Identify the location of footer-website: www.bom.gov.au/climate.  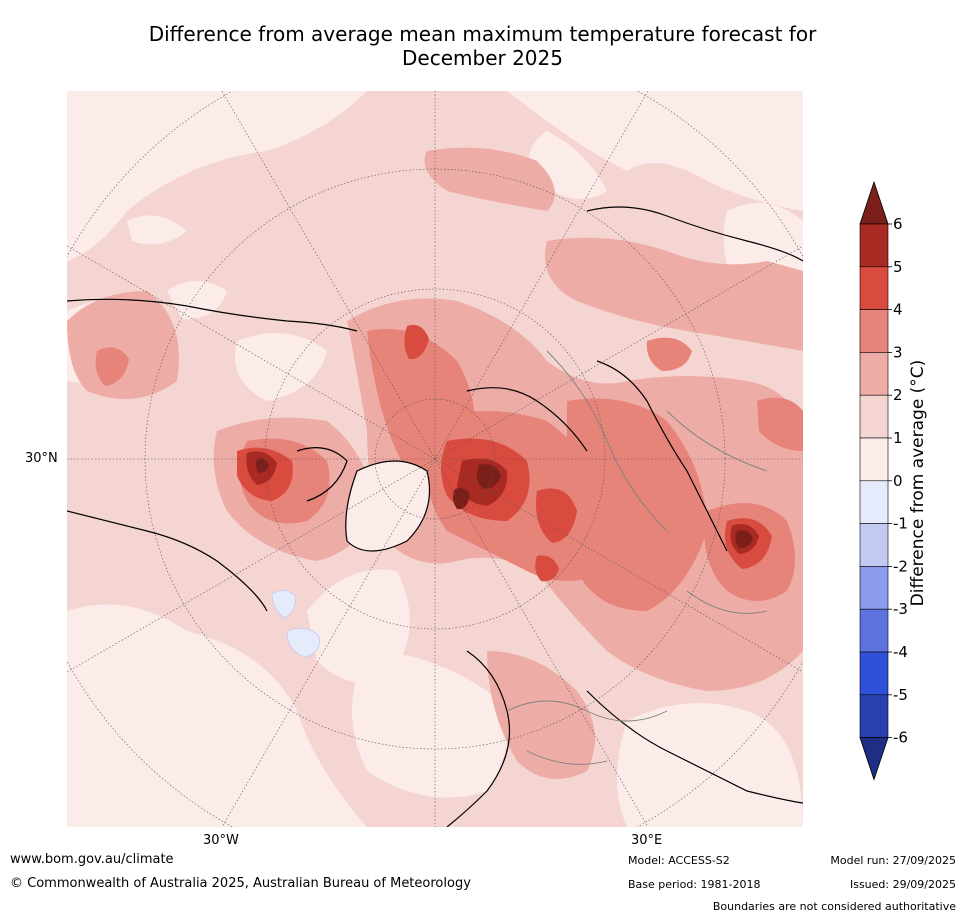
(92, 859).